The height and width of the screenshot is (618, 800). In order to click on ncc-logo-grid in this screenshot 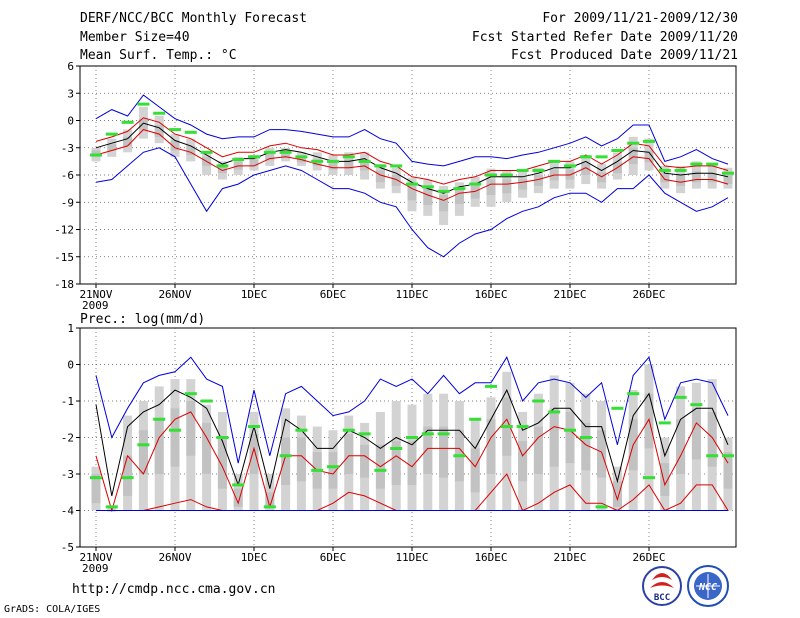, I will do `click(708, 586)`.